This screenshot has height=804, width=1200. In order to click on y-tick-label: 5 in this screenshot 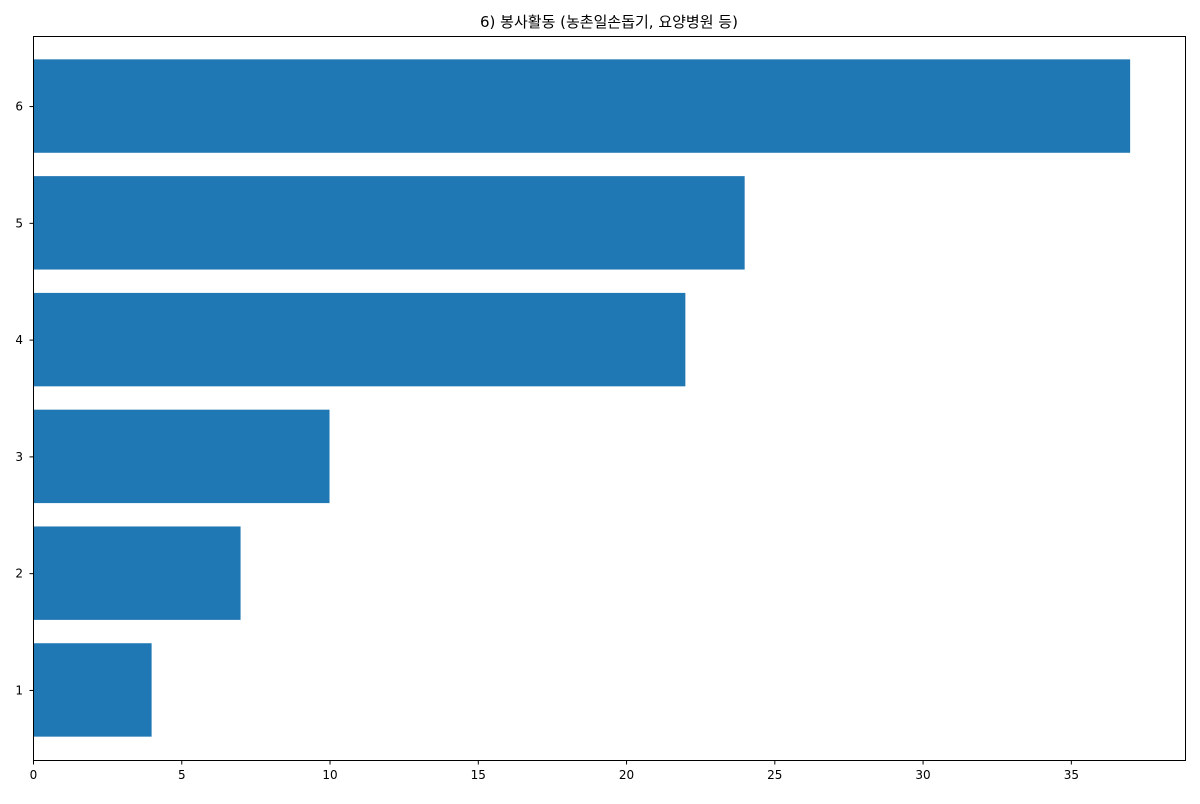, I will do `click(19, 223)`.